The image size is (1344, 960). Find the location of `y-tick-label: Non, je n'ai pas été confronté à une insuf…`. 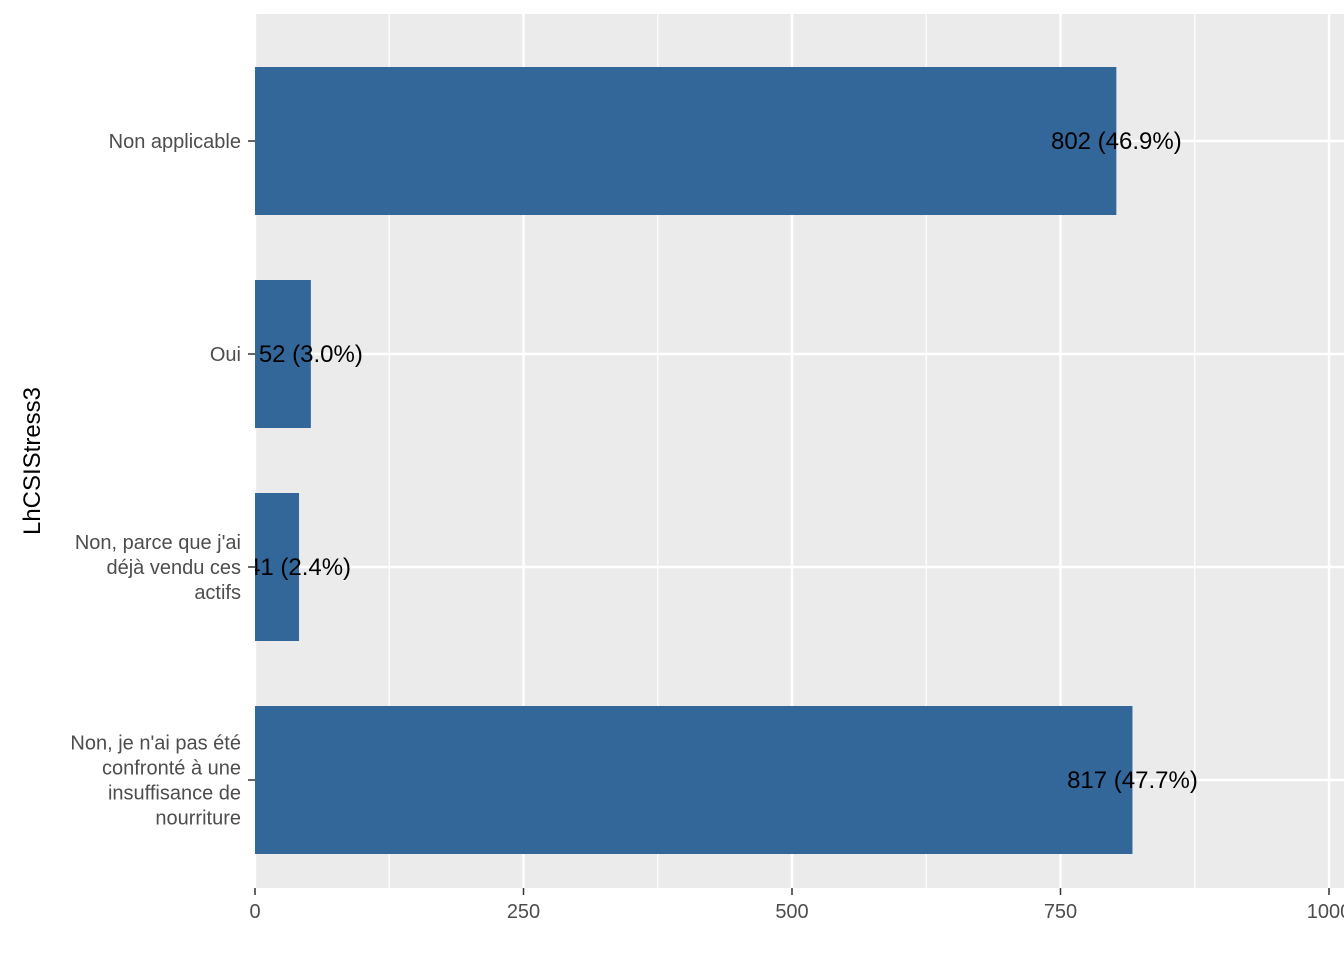

y-tick-label: Non, je n'ai pas été confronté à une insuf… is located at coordinates (155, 781).